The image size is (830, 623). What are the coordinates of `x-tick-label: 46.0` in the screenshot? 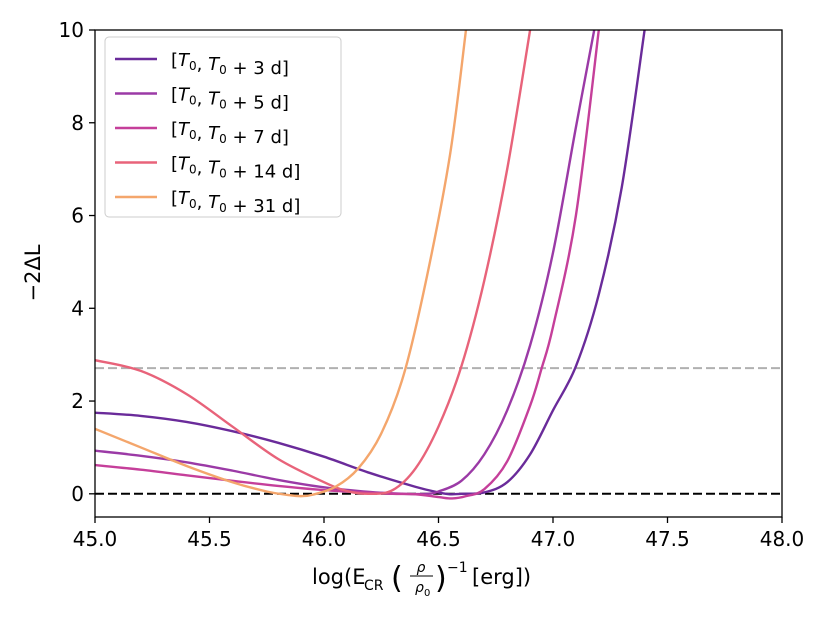 It's located at (324, 539).